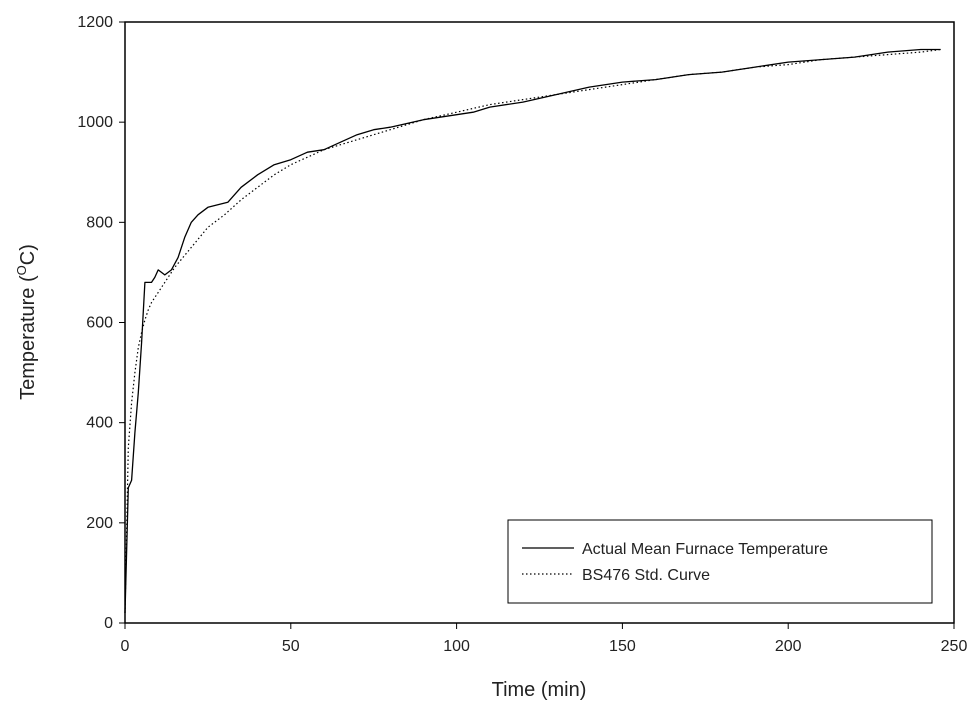  Describe the element at coordinates (99, 323) in the screenshot. I see `y-tick-label: 600` at that location.